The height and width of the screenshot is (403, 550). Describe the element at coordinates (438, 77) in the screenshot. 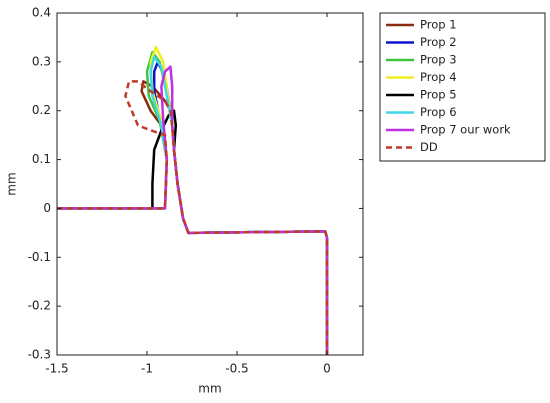

I see `legend-label: Prop 4` at that location.